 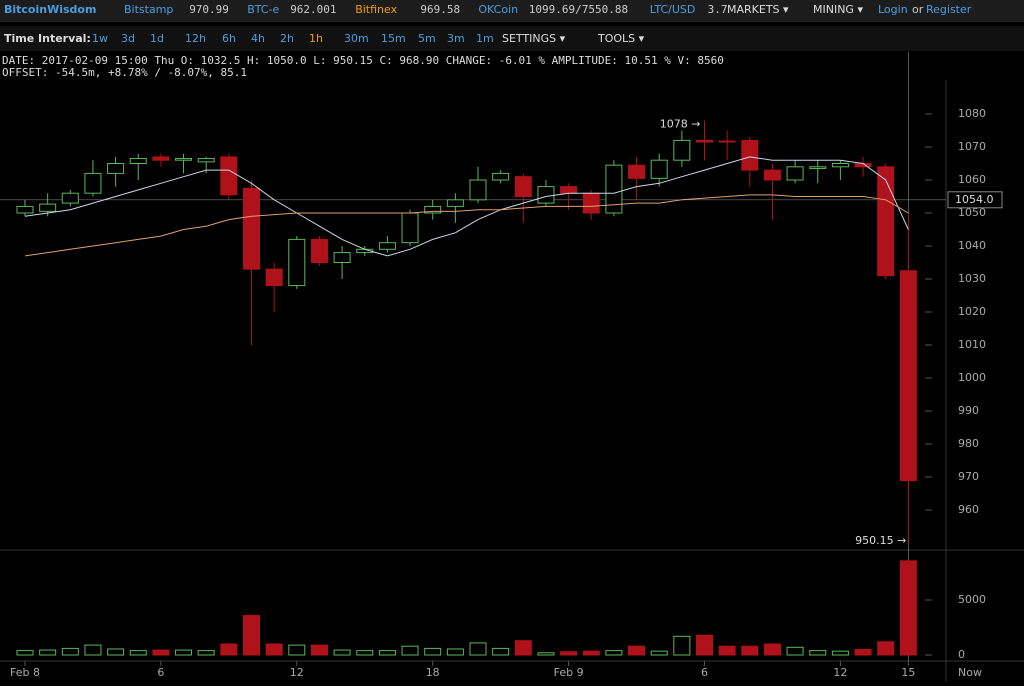 What do you see at coordinates (621, 38) in the screenshot?
I see `toolbar-menu: TOOLS ▾` at bounding box center [621, 38].